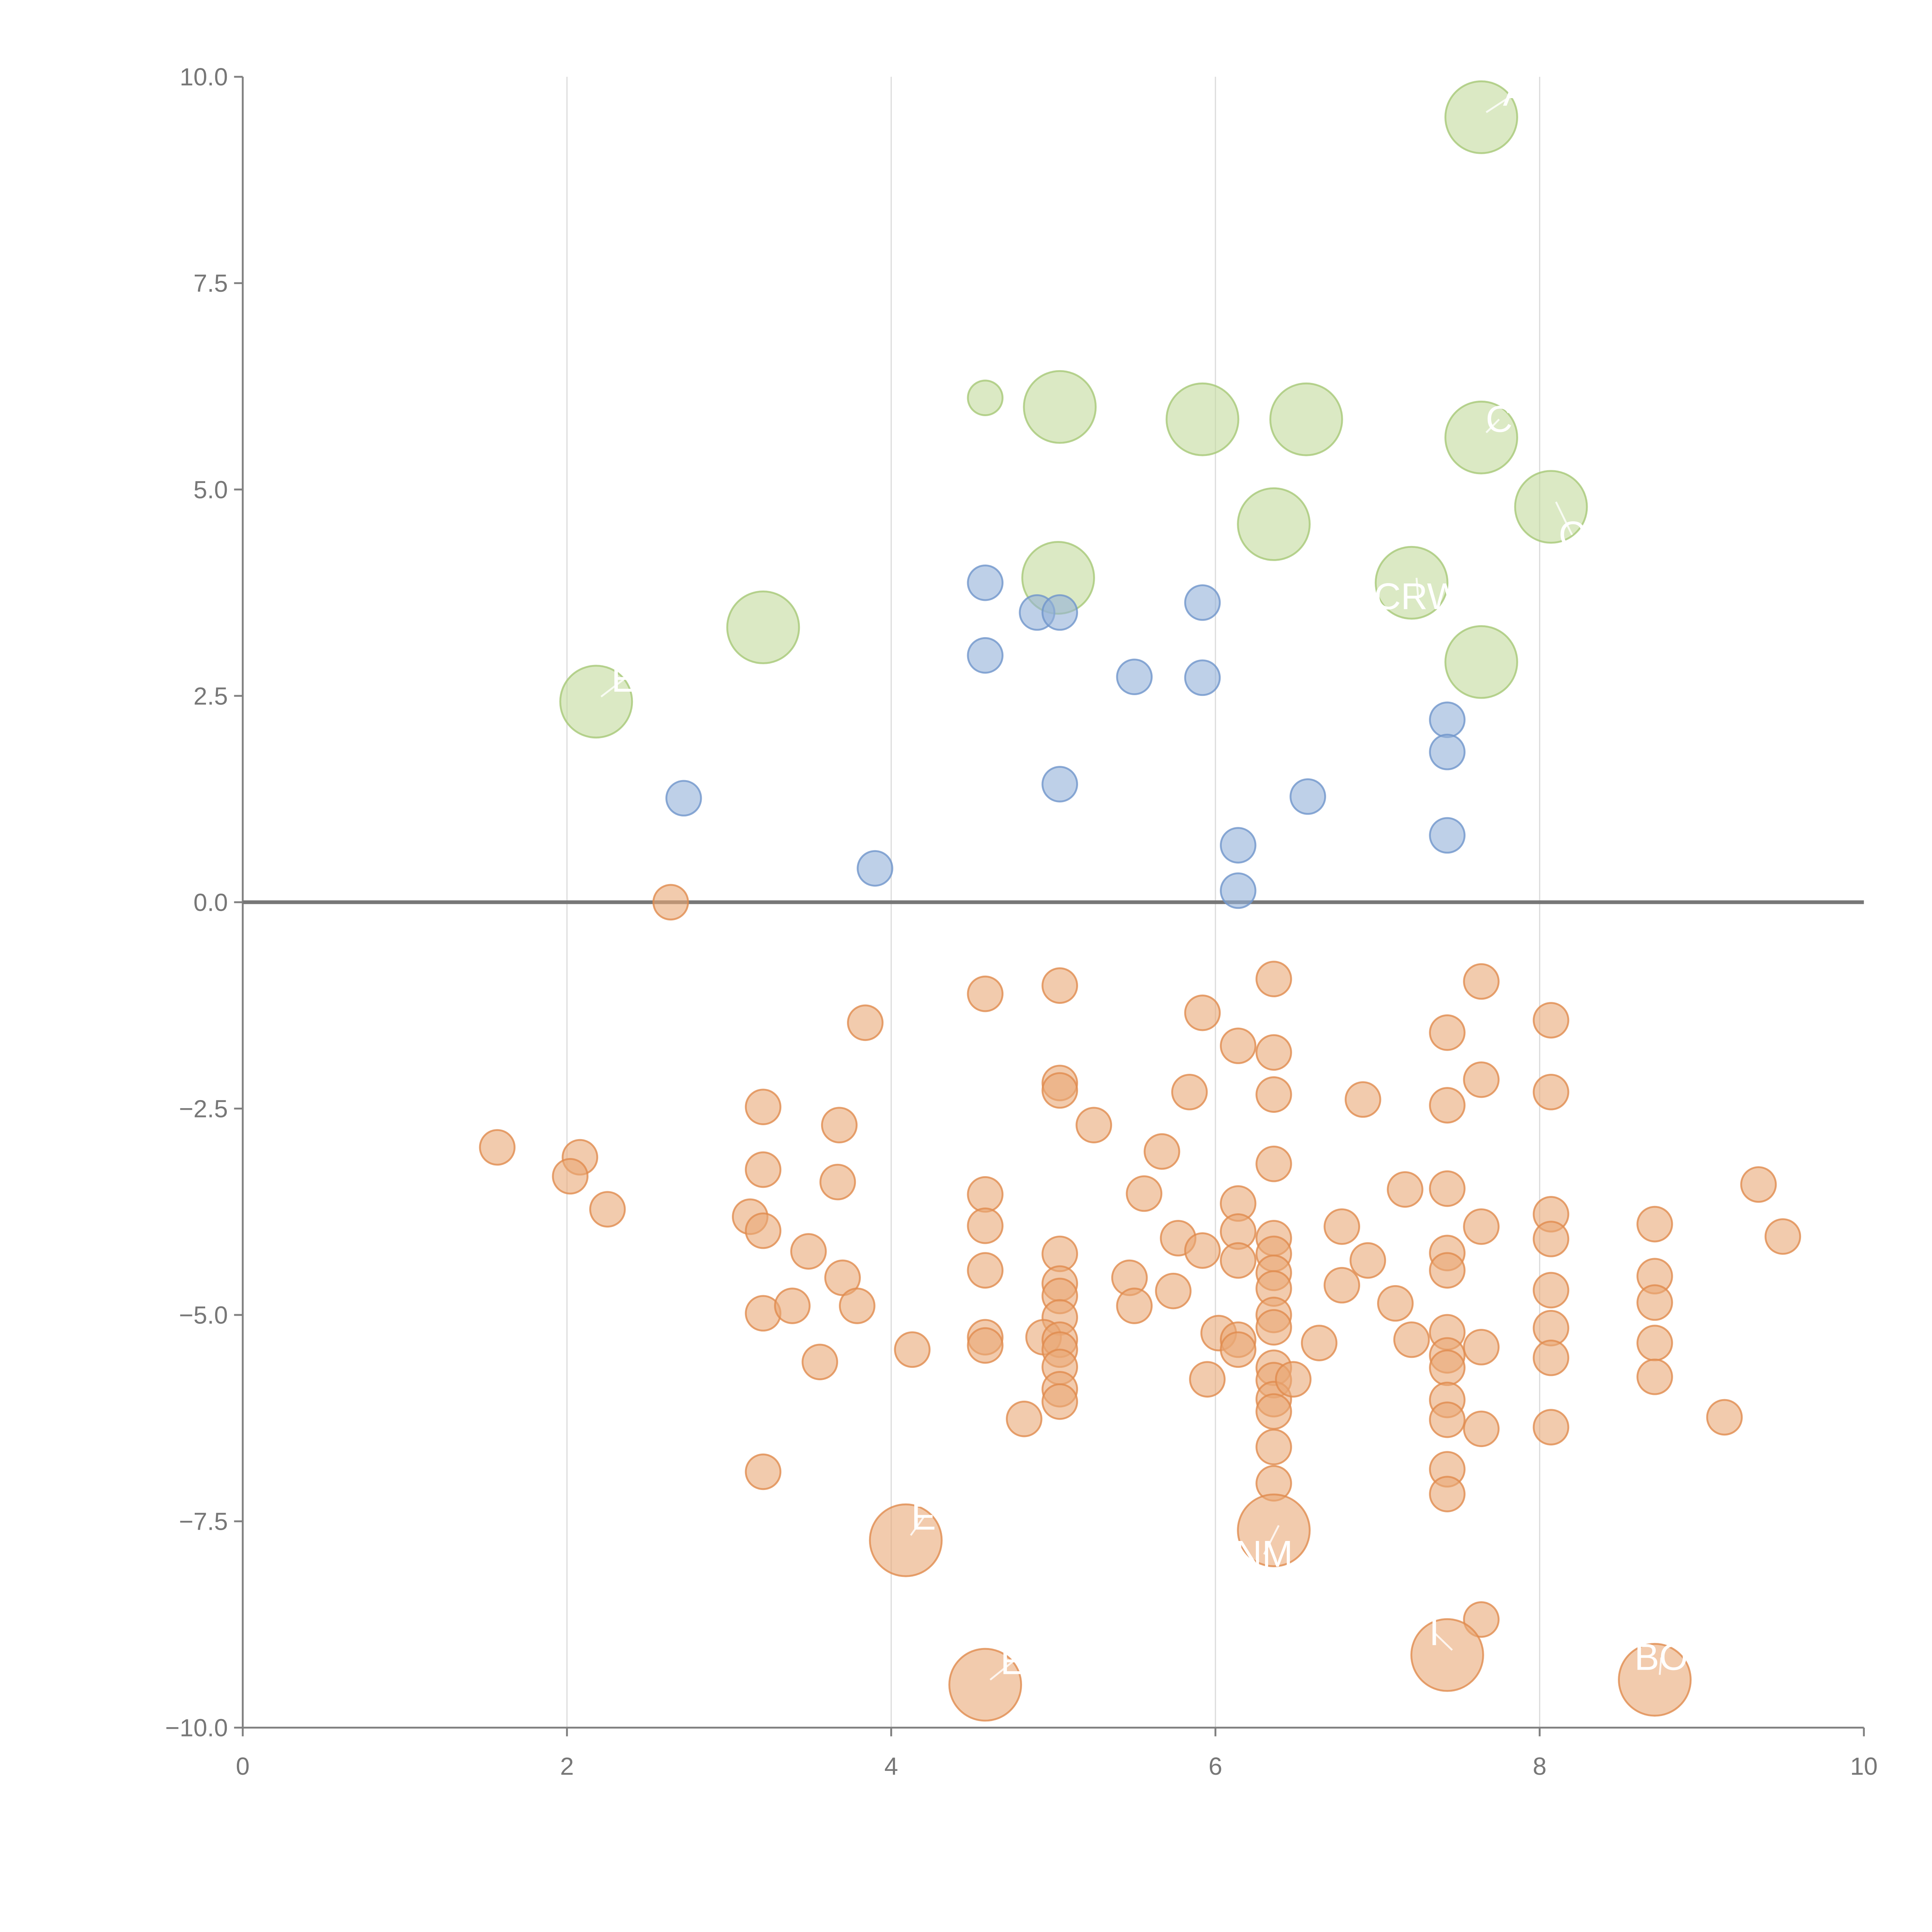 Image resolution: width=1932 pixels, height=1932 pixels. I want to click on point-label: BO, so click(1661, 1657).